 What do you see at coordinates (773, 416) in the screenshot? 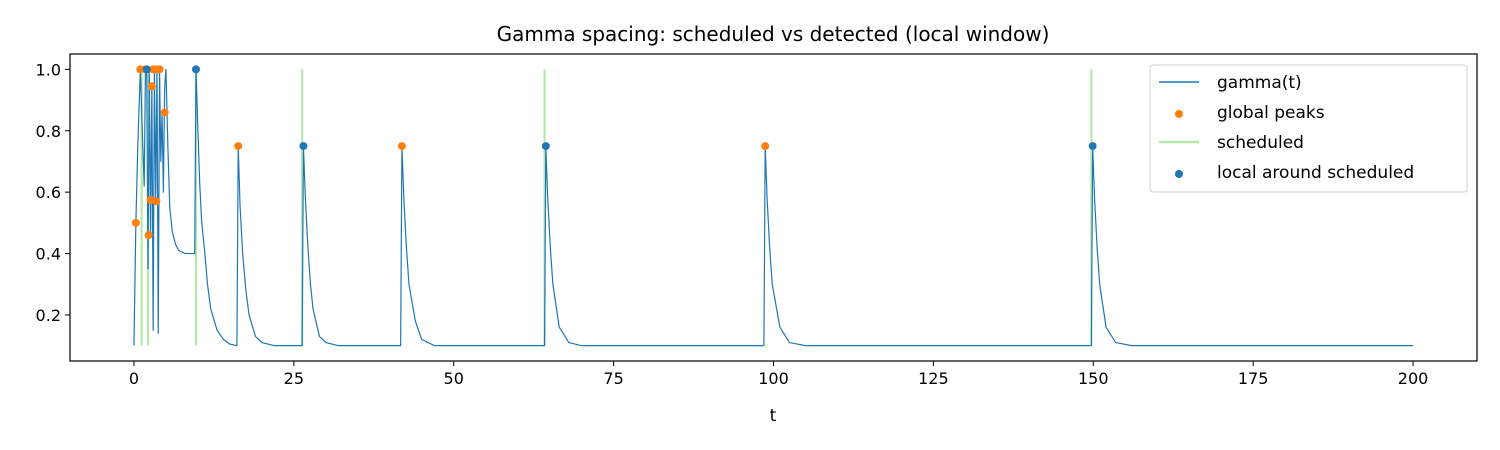
I see `x-axis-label: t` at bounding box center [773, 416].